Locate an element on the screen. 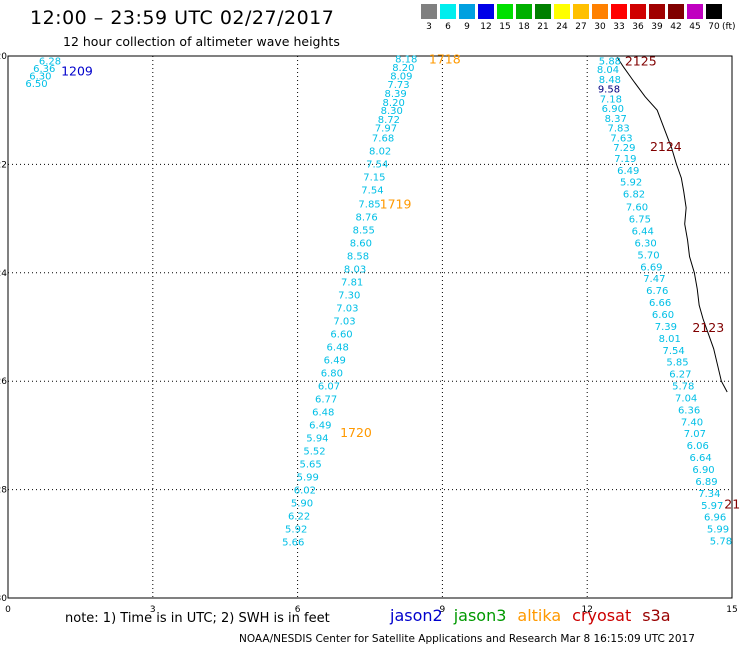  wave-height-value: 8.39 is located at coordinates (395, 94).